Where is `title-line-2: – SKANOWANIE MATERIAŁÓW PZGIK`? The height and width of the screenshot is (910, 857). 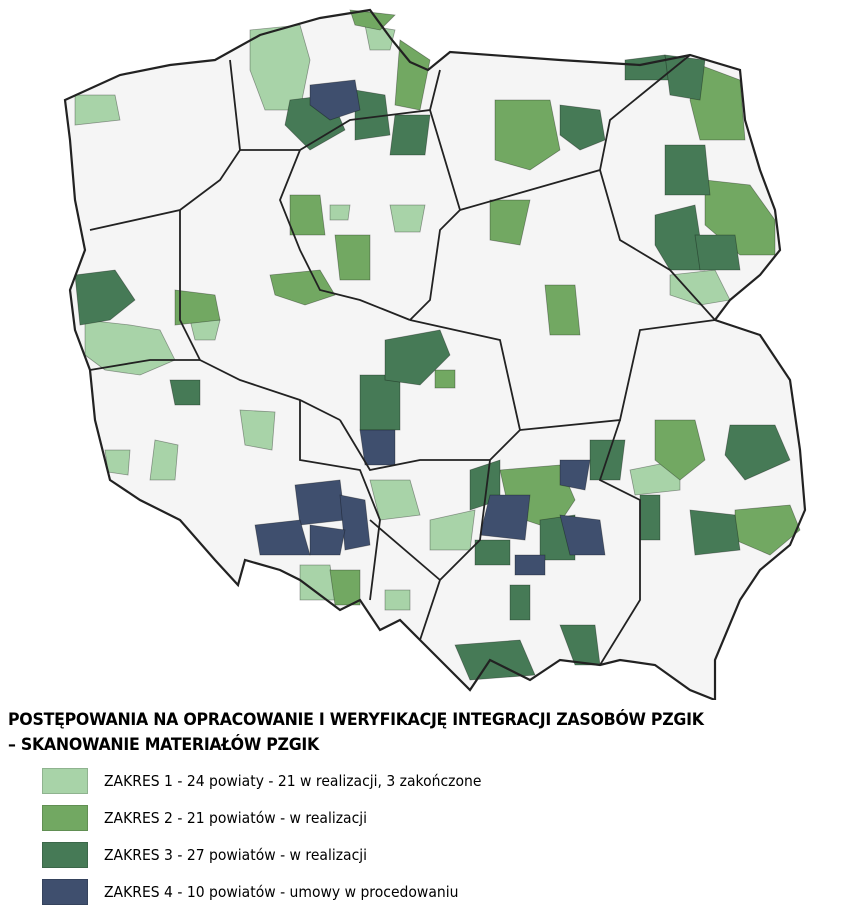 title-line-2: – SKANOWANIE MATERIAŁÓW PZGIK is located at coordinates (163, 745).